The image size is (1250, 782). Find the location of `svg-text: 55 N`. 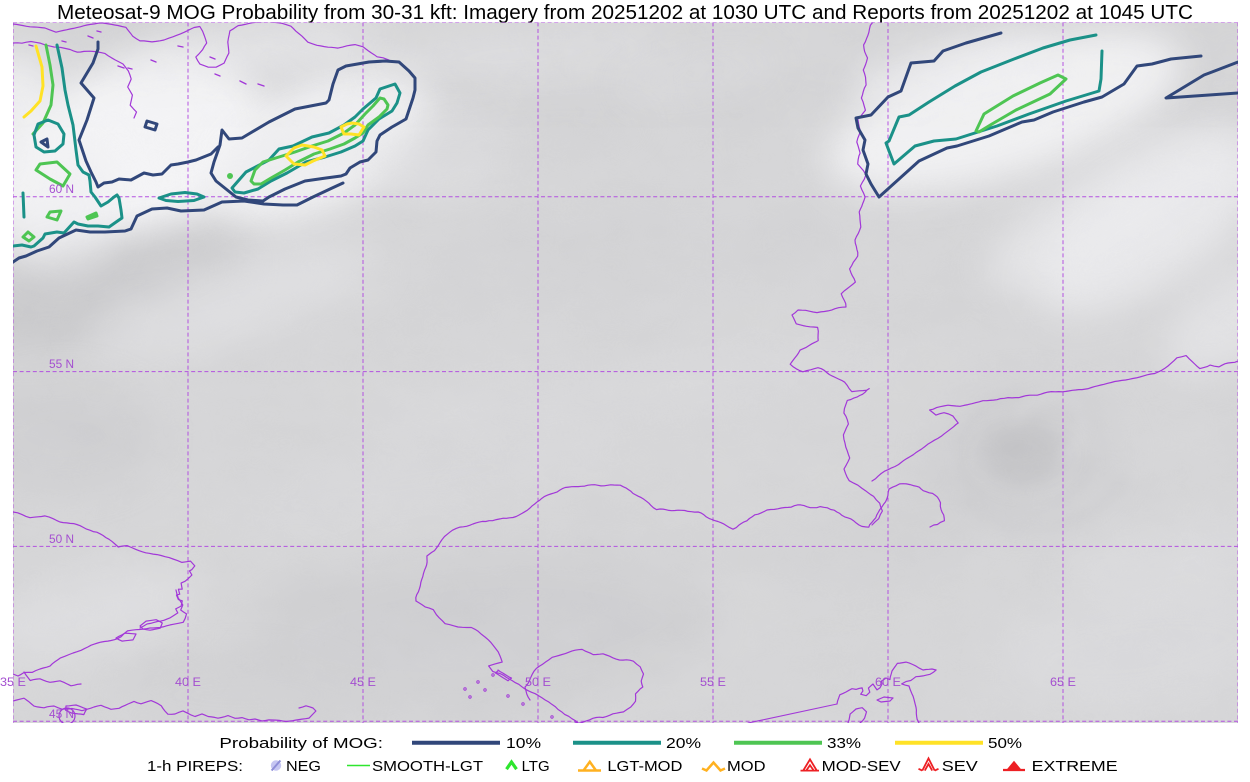

svg-text: 55 N is located at coordinates (61, 365).